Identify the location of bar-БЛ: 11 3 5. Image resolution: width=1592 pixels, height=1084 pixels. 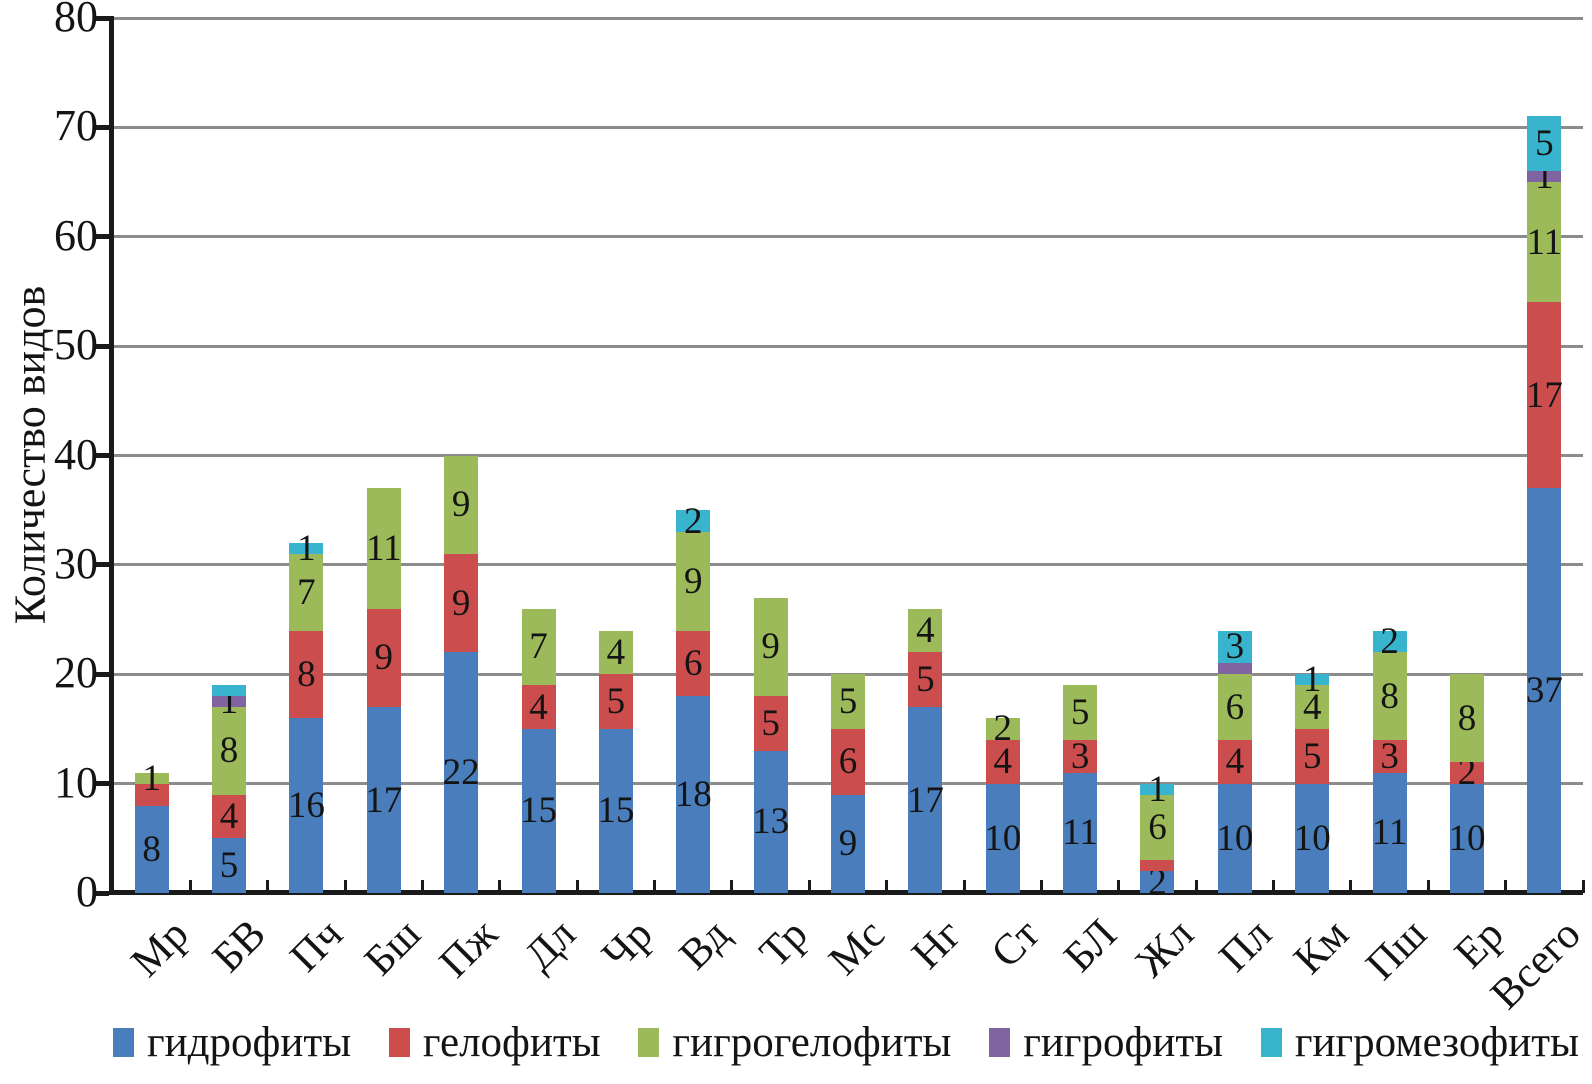
(1080, 789).